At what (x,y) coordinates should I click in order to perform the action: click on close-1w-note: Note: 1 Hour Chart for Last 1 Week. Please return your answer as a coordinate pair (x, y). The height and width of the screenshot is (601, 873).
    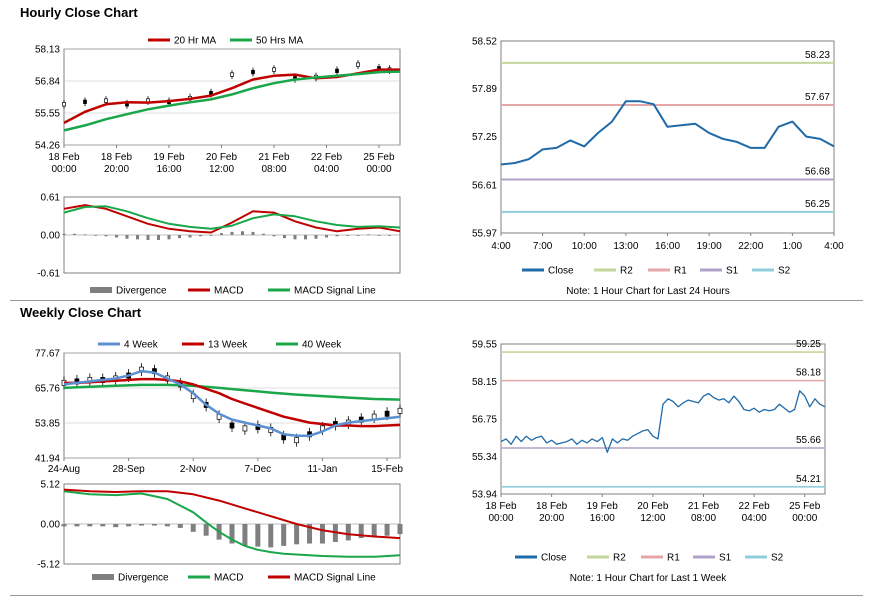
    Looking at the image, I should click on (649, 578).